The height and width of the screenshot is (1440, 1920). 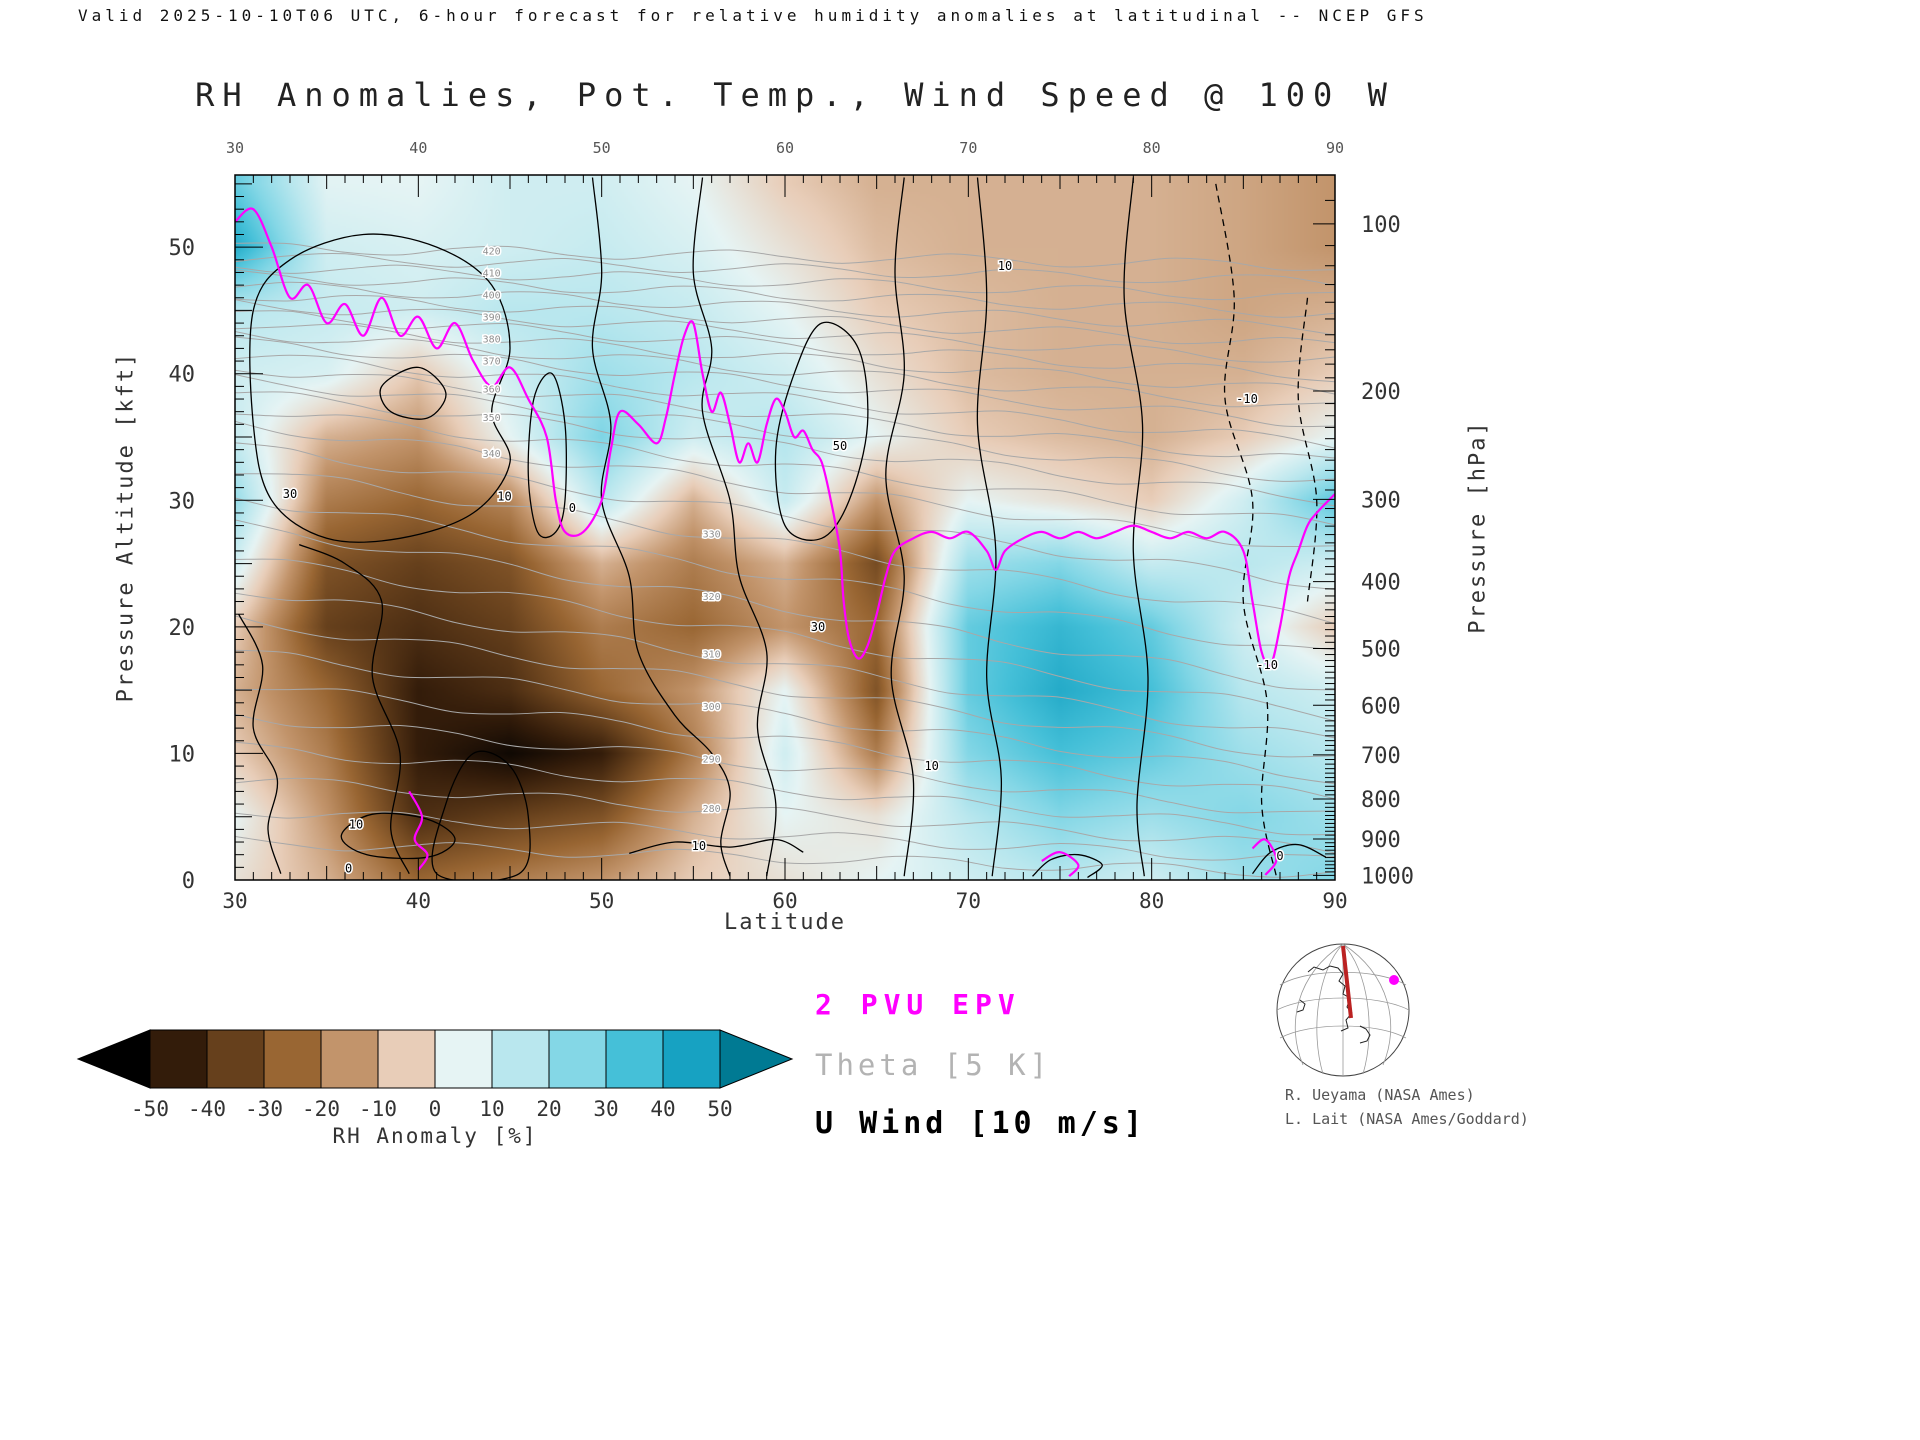 What do you see at coordinates (785, 148) in the screenshot?
I see `svg-text: 60` at bounding box center [785, 148].